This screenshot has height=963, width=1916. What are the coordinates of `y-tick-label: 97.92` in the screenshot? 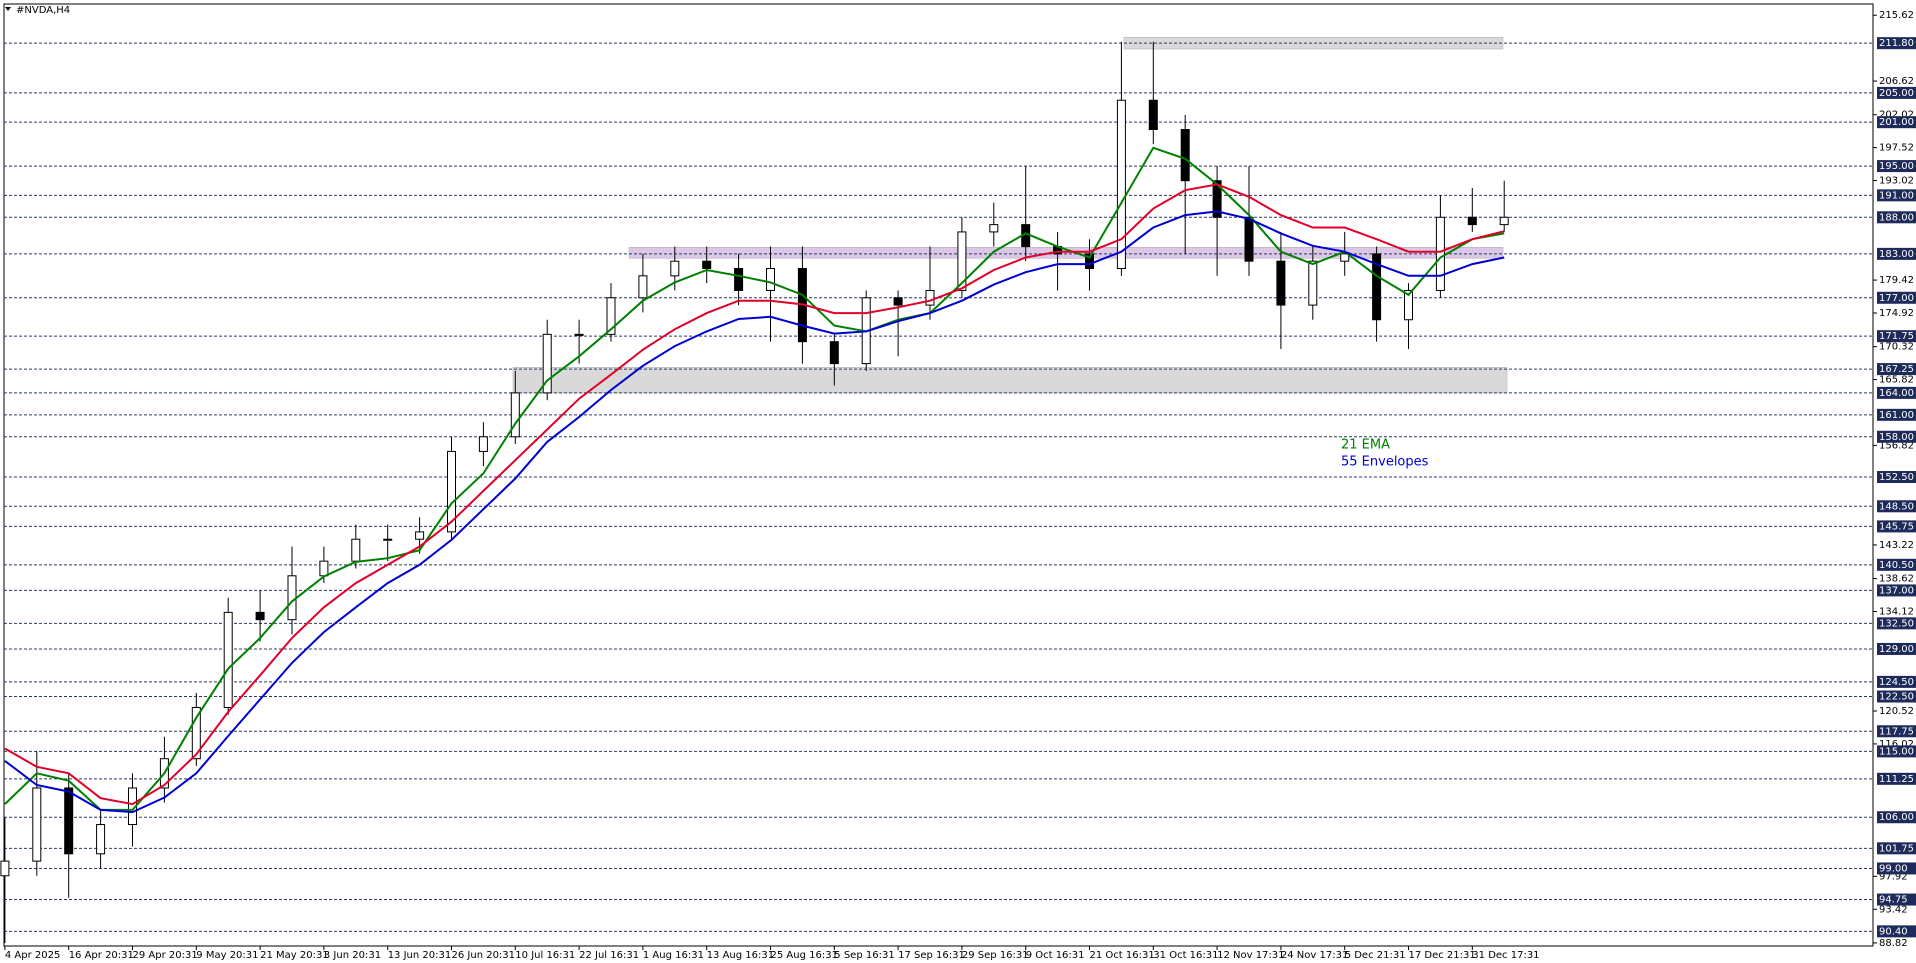 It's located at (1893, 876).